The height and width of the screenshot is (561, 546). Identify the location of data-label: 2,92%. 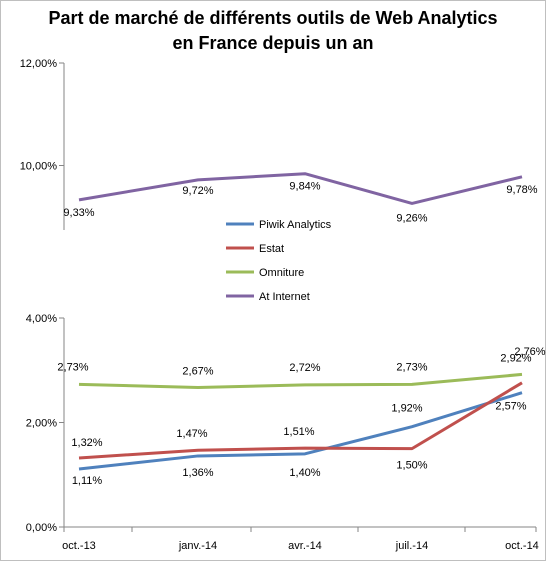
(515, 358).